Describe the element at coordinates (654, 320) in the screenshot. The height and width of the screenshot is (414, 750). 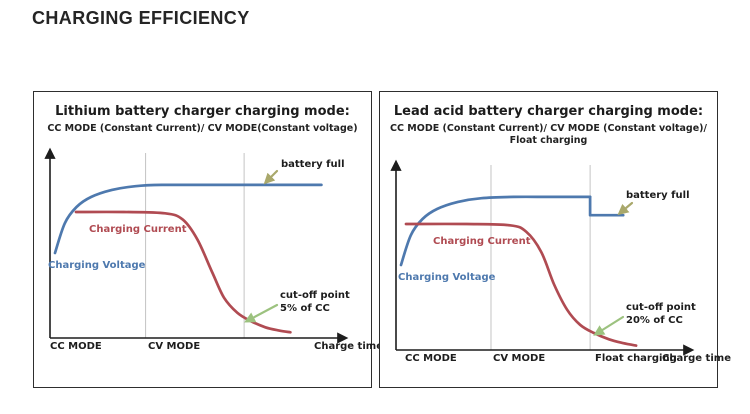
I see `cutoff-label-line2: 20% of CC` at that location.